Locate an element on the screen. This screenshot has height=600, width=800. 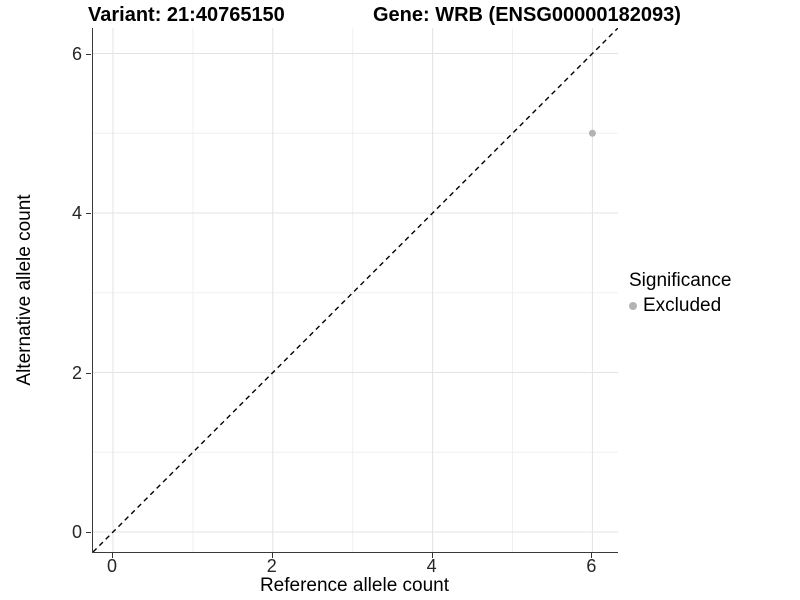
legend-point-swatch-icon is located at coordinates (633, 306).